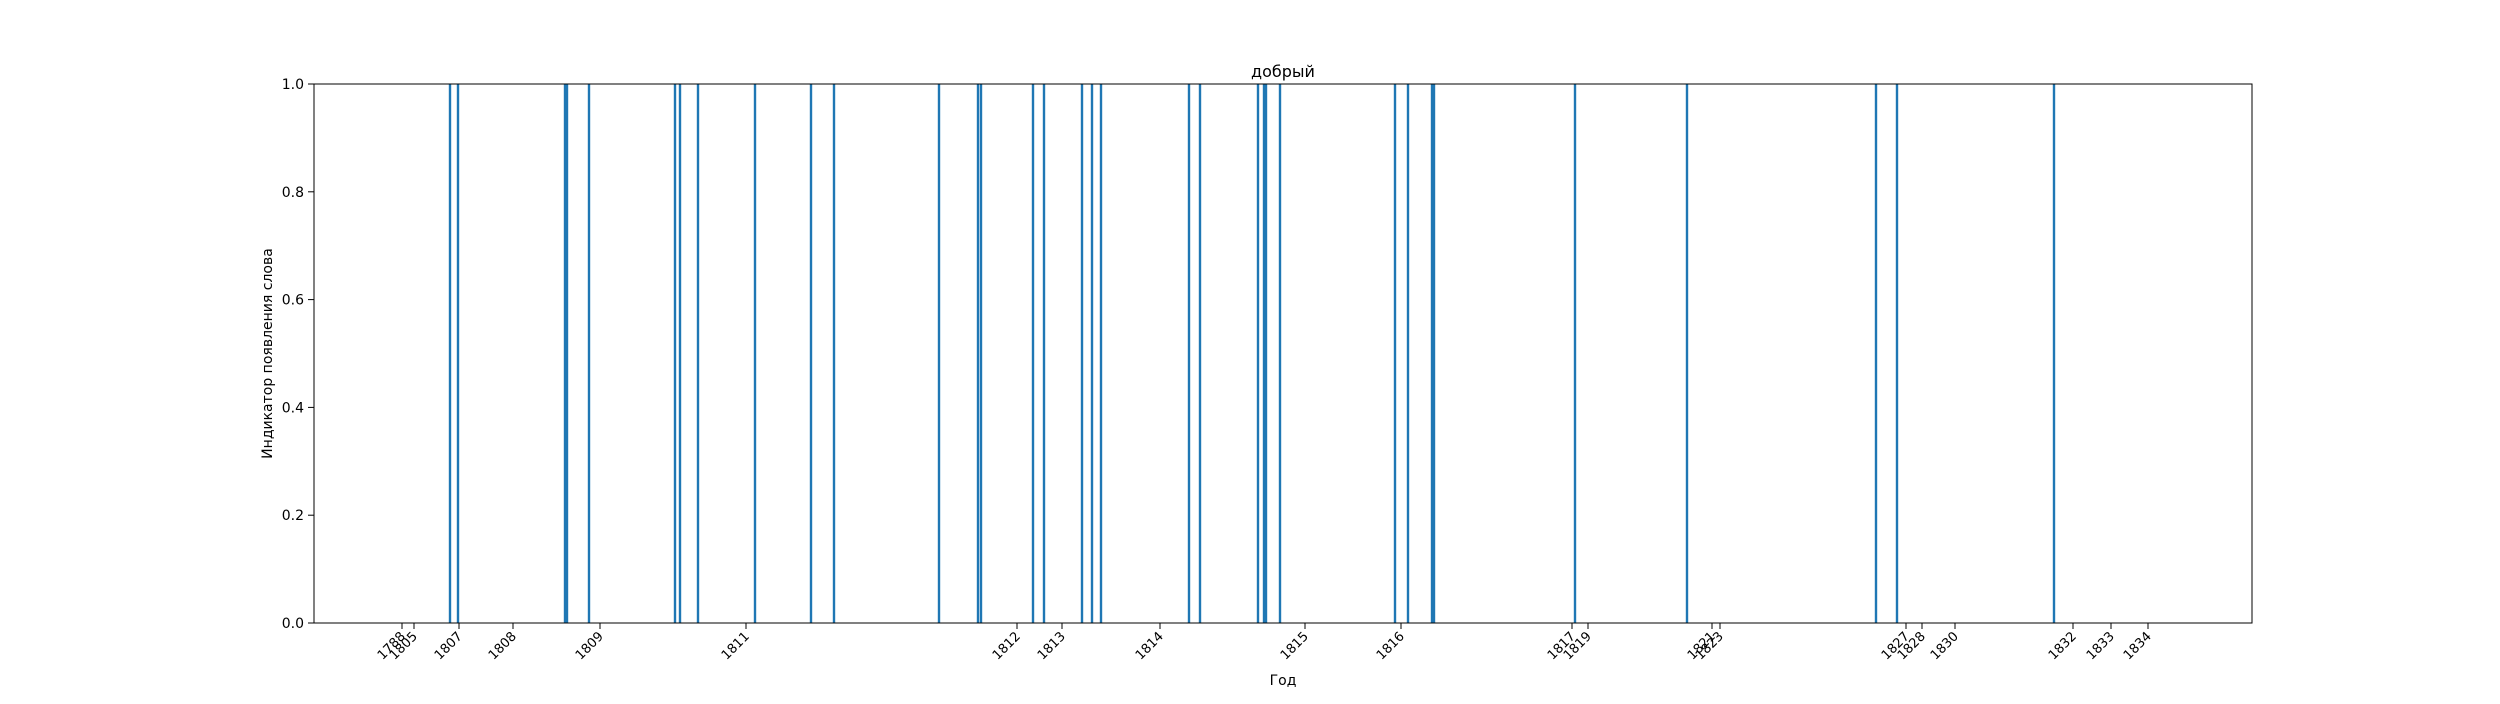  I want to click on chart-title: добрый, so click(1283, 71).